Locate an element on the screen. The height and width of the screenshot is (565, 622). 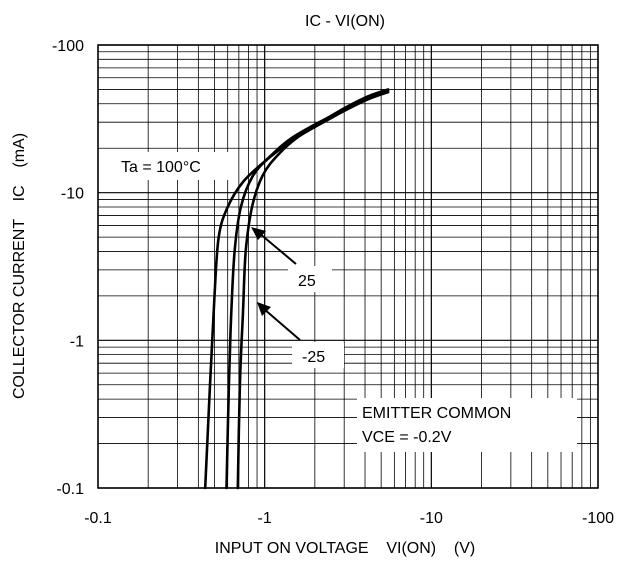
annotation-neg25: -25 is located at coordinates (313, 357).